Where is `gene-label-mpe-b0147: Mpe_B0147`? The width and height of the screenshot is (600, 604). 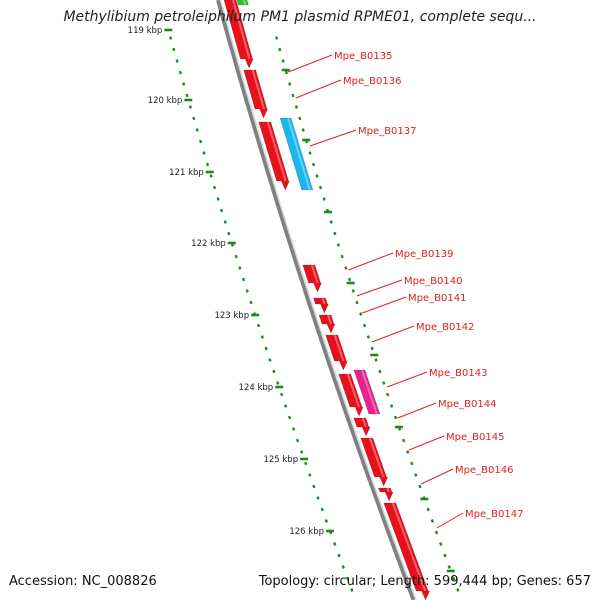 gene-label-mpe-b0147: Mpe_B0147 is located at coordinates (494, 514).